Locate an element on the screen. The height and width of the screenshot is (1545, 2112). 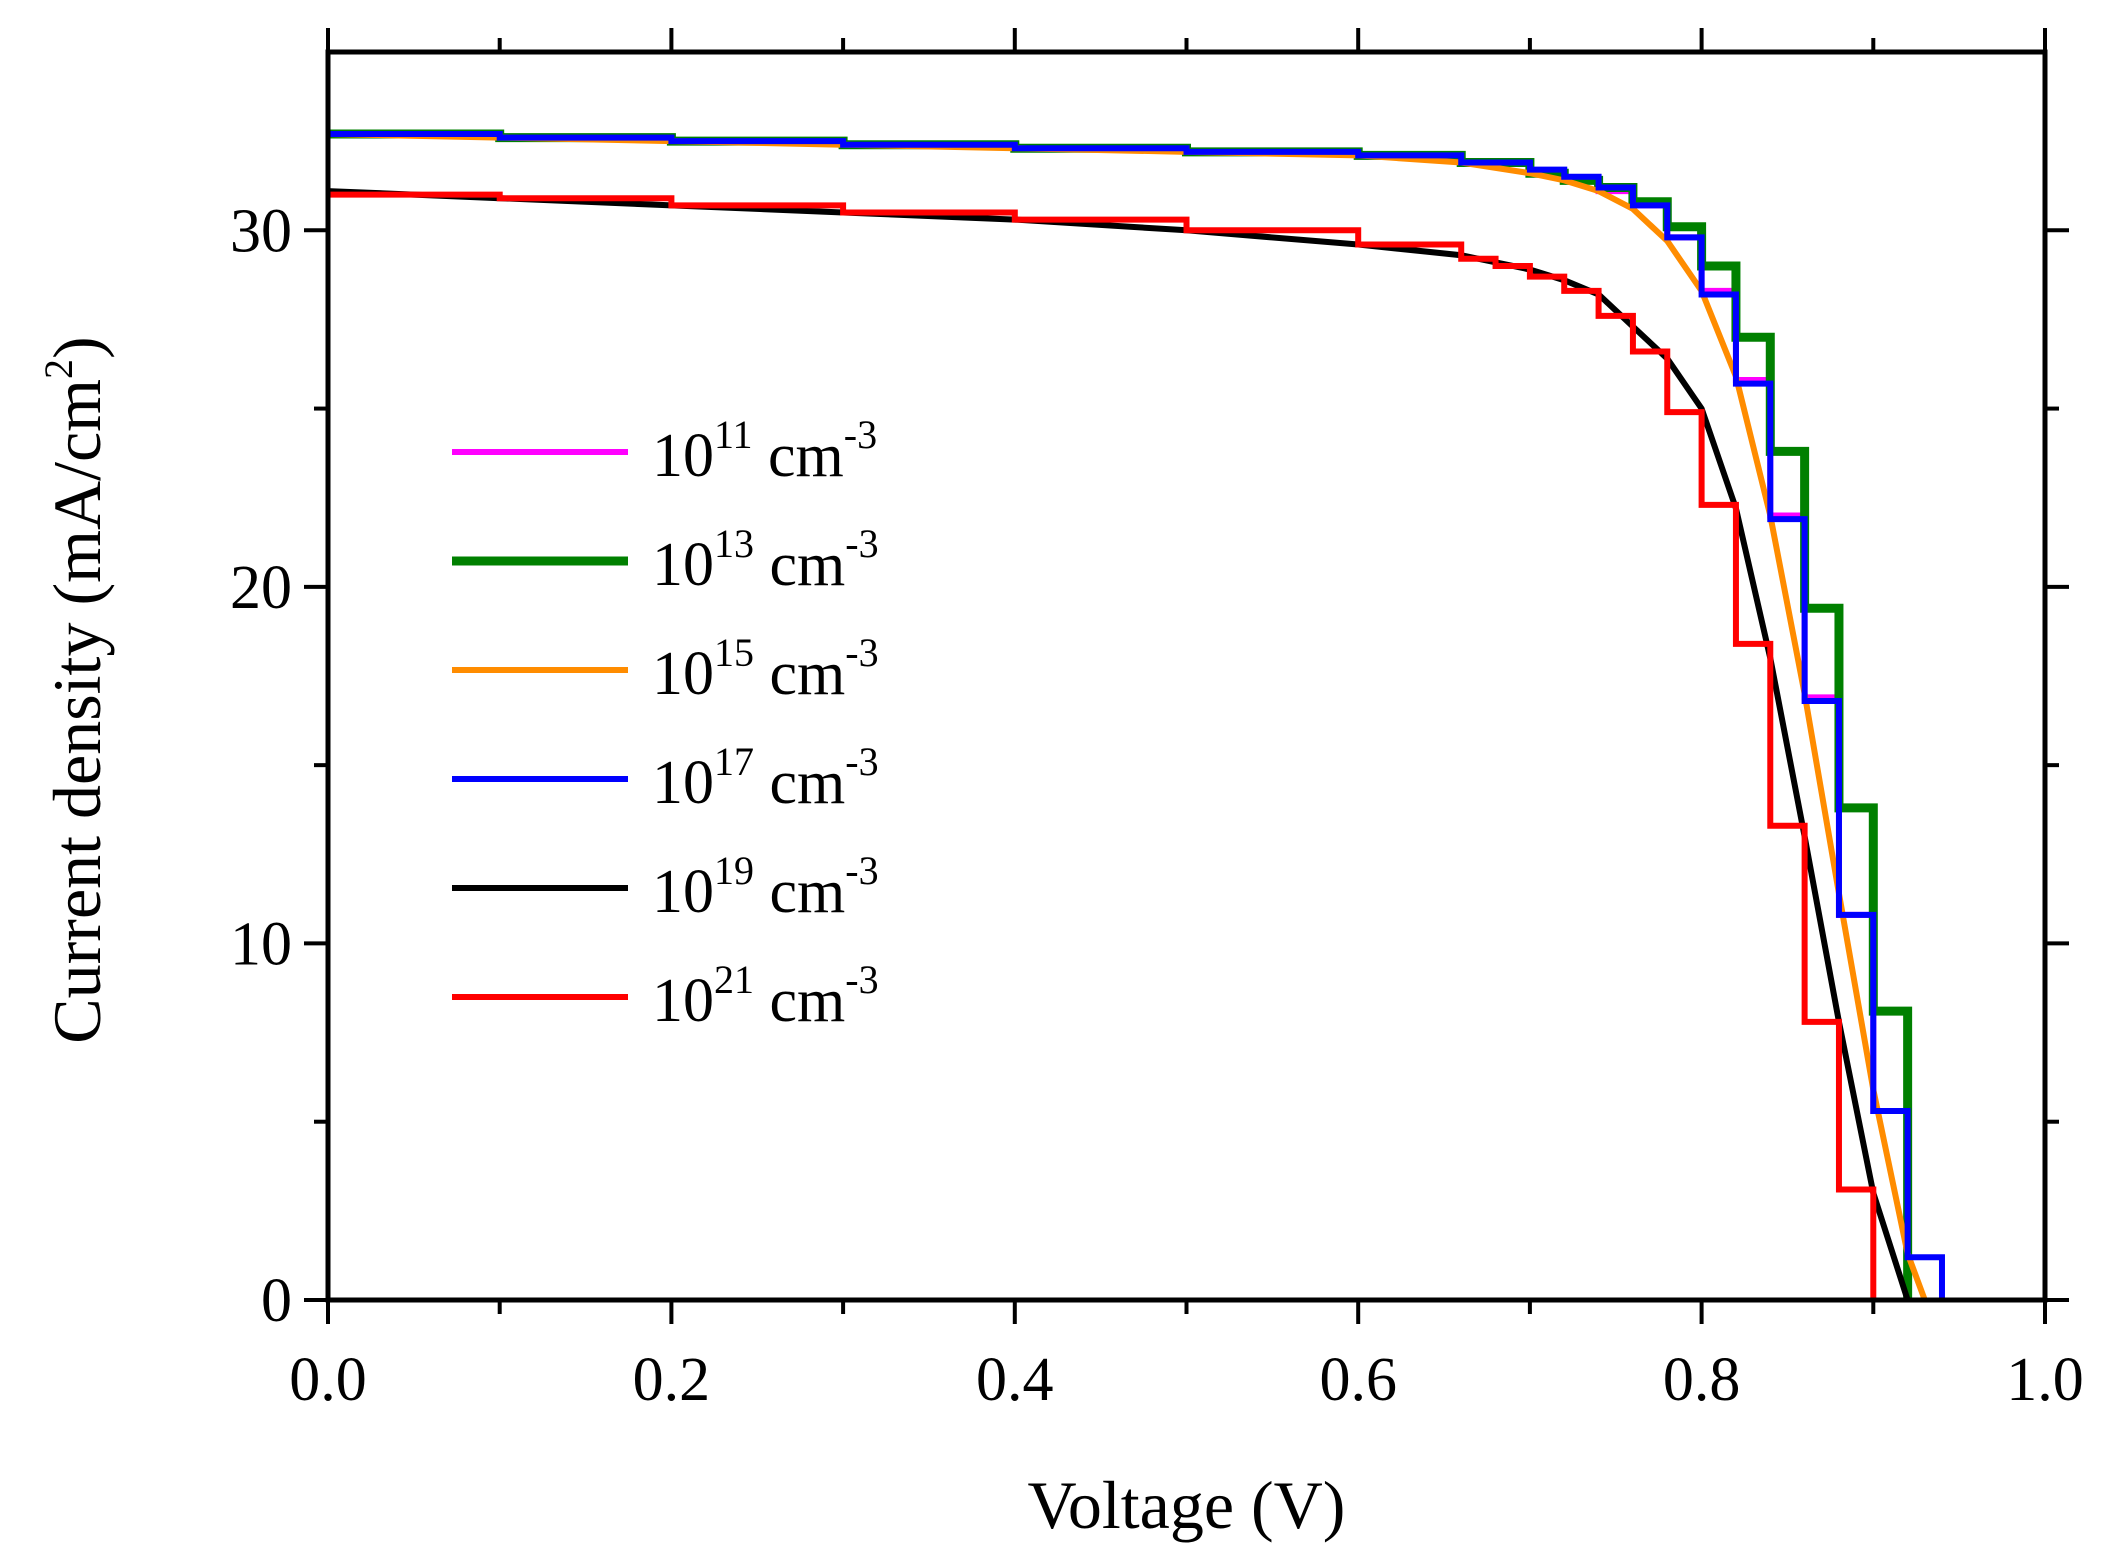
x-tick-label: 0.8 is located at coordinates (1702, 1380).